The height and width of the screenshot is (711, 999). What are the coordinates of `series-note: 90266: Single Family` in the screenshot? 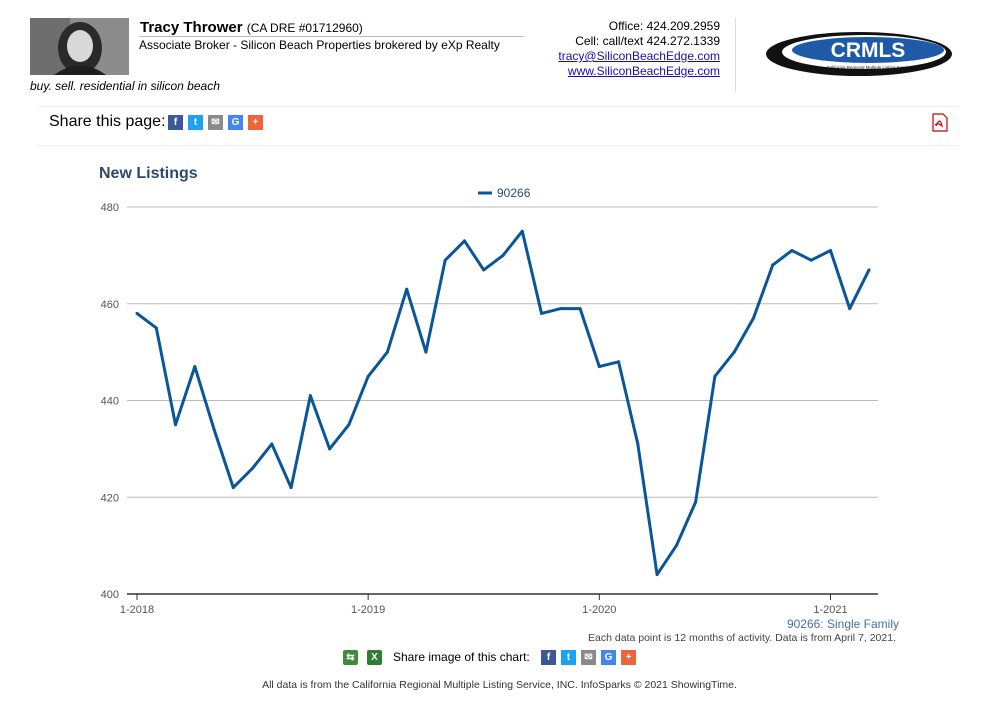 It's located at (842, 624).